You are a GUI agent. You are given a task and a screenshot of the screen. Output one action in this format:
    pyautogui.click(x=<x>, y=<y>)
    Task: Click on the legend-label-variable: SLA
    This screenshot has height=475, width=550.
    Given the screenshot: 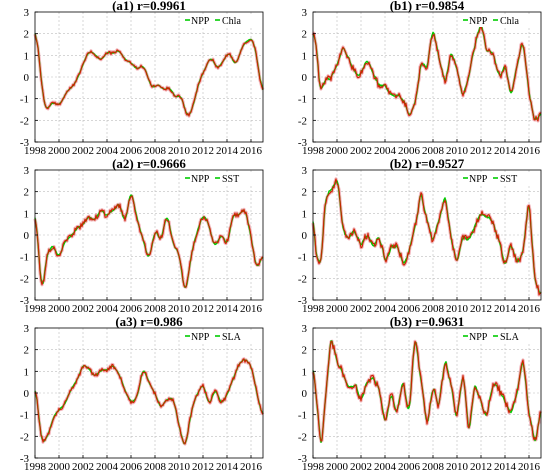 What is the action you would take?
    pyautogui.click(x=232, y=337)
    